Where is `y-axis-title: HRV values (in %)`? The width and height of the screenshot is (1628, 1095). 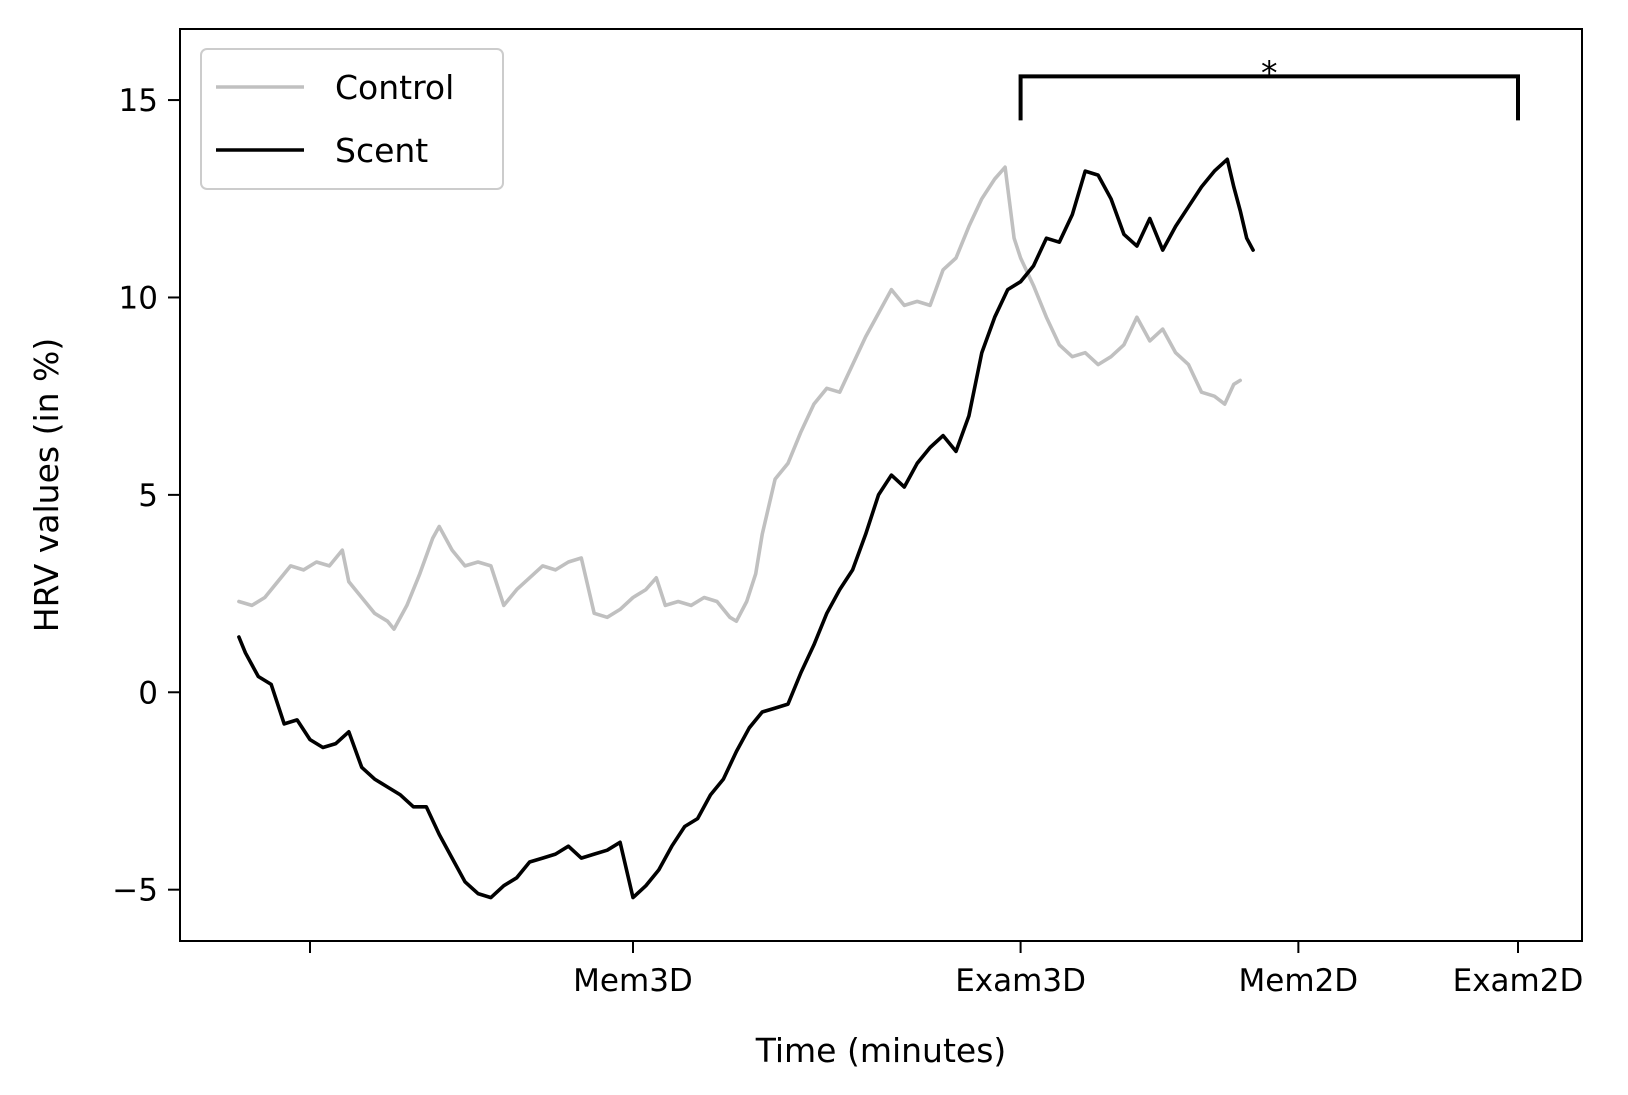 y-axis-title: HRV values (in %) is located at coordinates (46, 485).